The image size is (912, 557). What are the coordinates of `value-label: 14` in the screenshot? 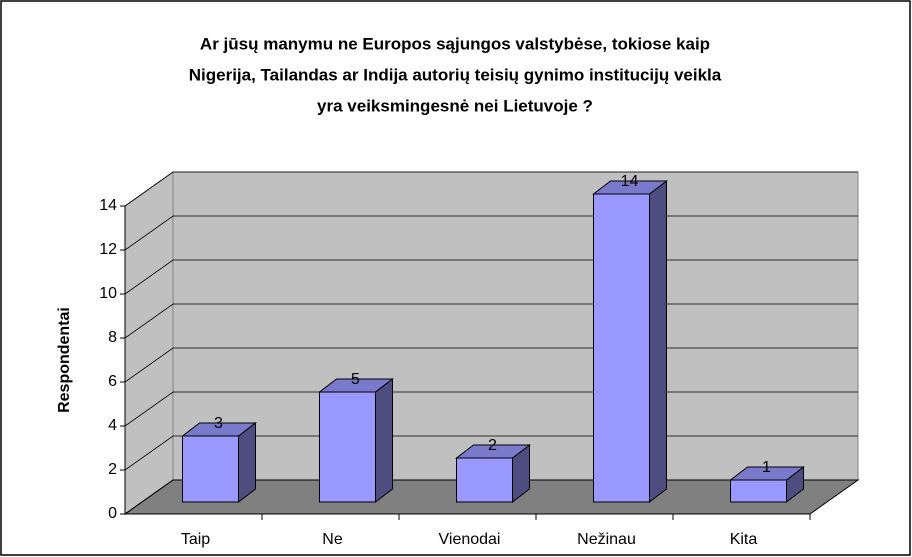 It's located at (630, 181).